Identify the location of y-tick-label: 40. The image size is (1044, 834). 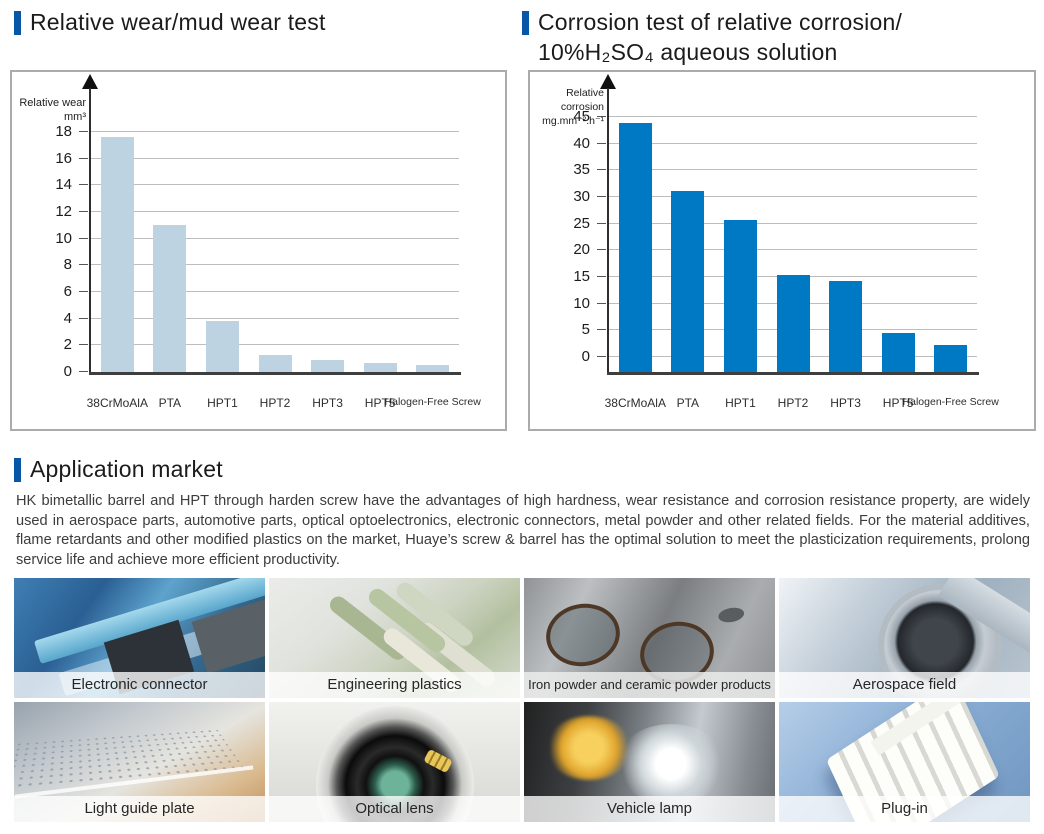
(581, 143).